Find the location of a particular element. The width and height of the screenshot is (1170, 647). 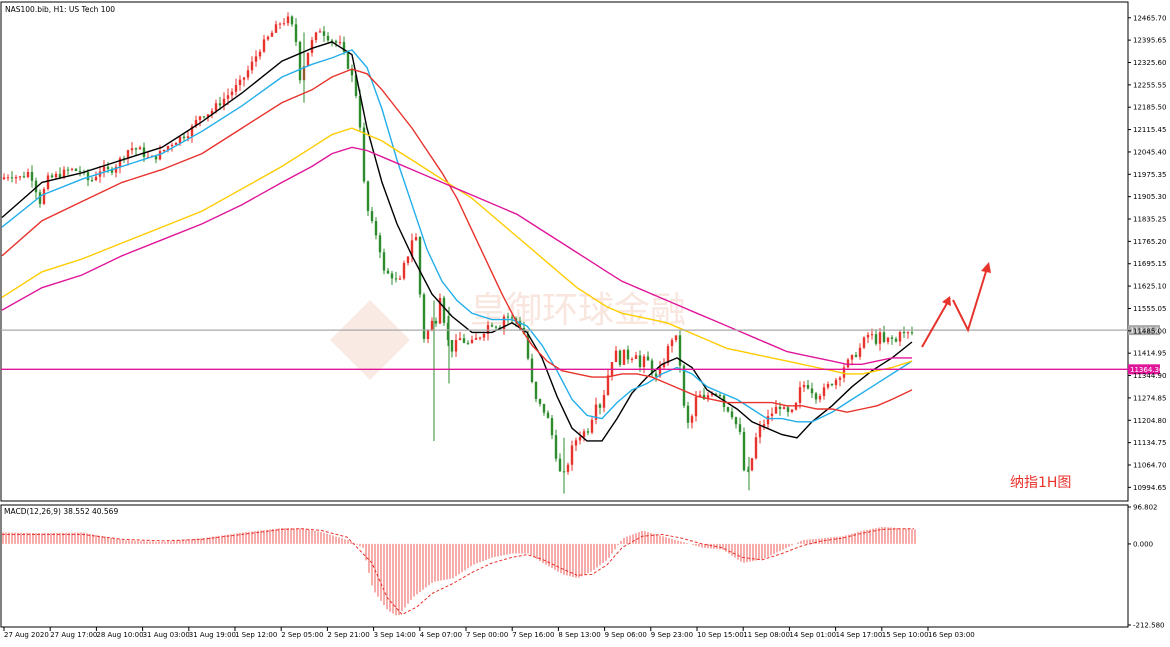

y-tick-label: 12325.60 is located at coordinates (1149, 63).